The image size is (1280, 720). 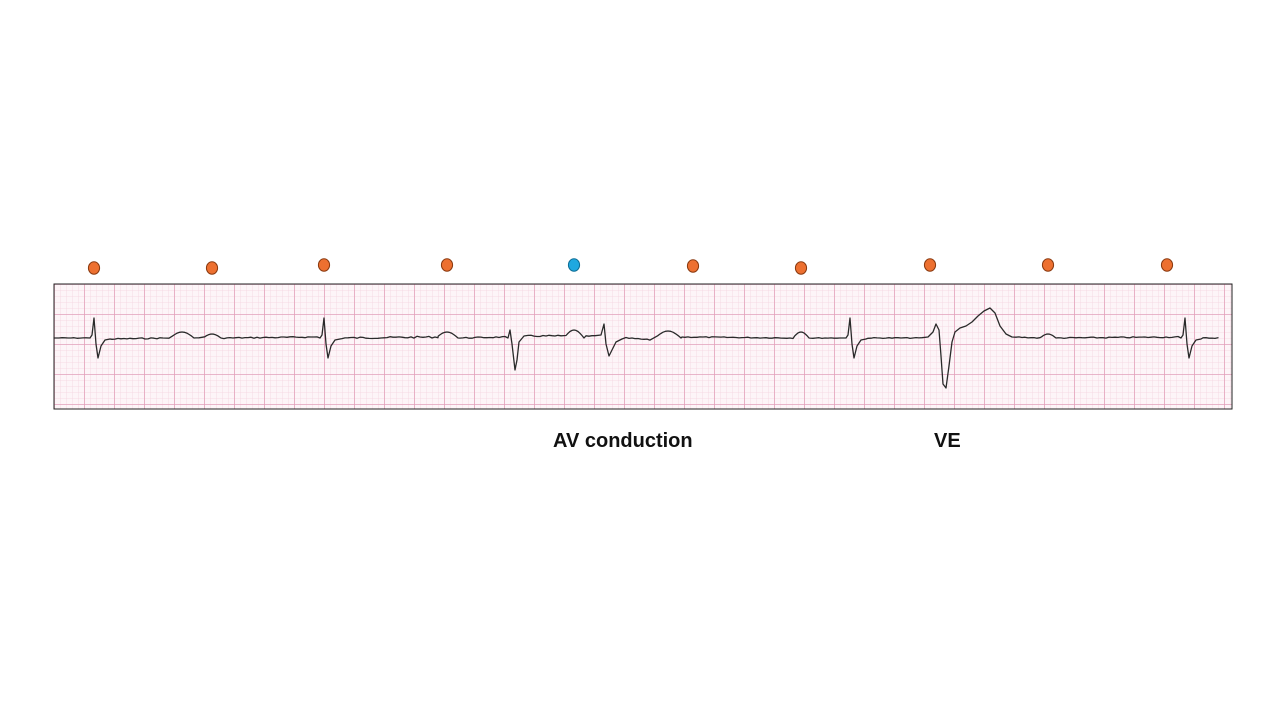 I want to click on av-conduction-label: AV conduction, so click(x=623, y=441).